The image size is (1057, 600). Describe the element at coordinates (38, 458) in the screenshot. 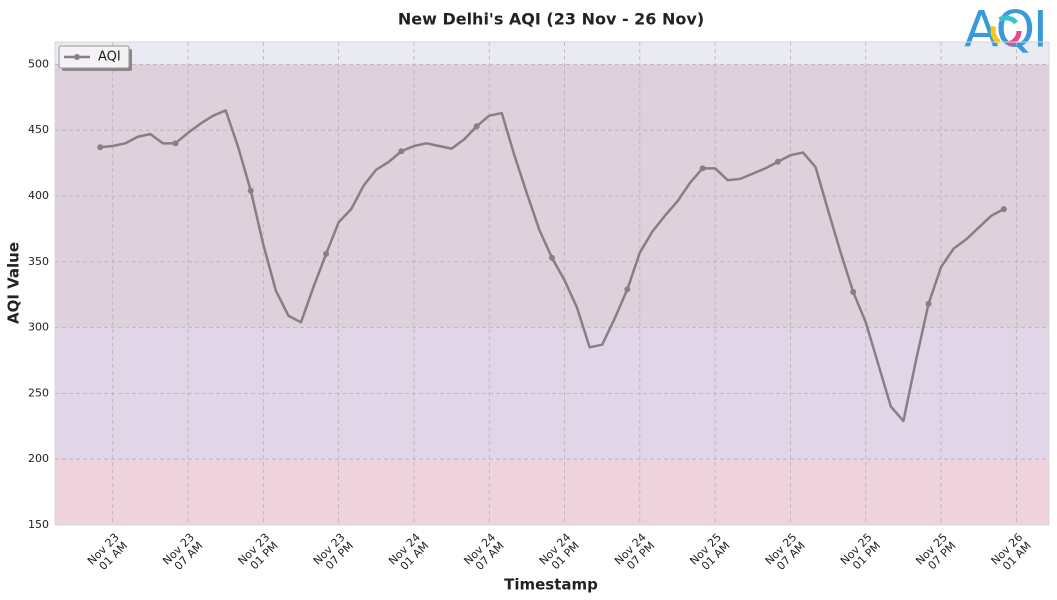

I see `y-tick-label: 200` at that location.